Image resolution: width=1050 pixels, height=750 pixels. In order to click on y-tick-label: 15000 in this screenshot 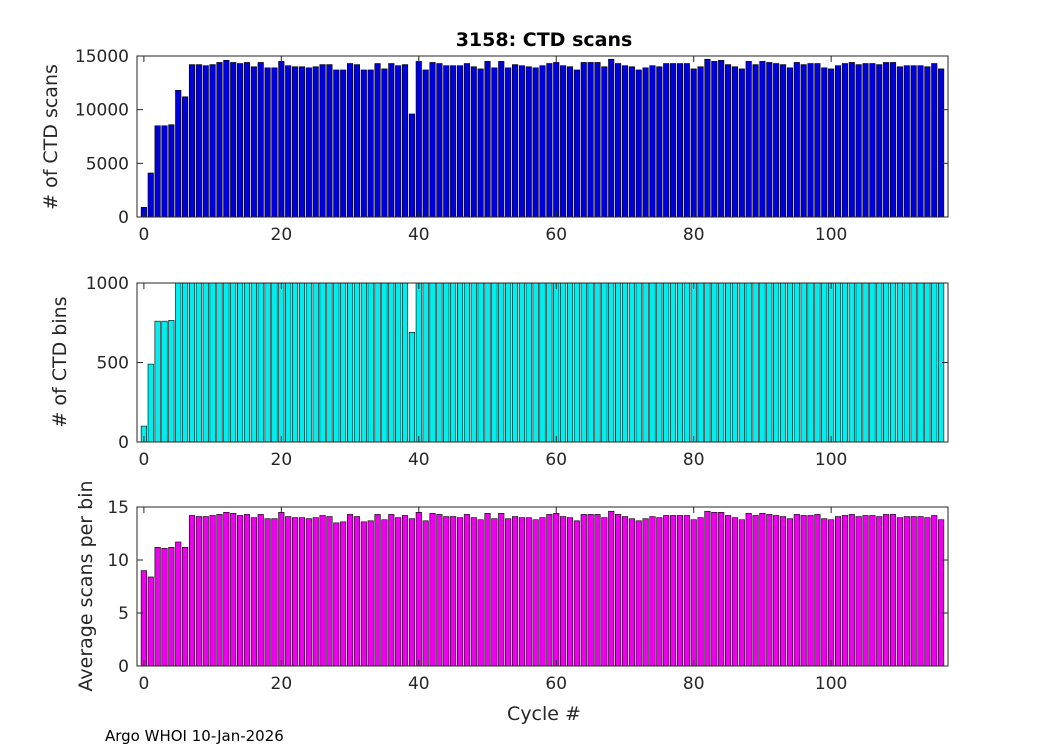, I will do `click(102, 57)`.